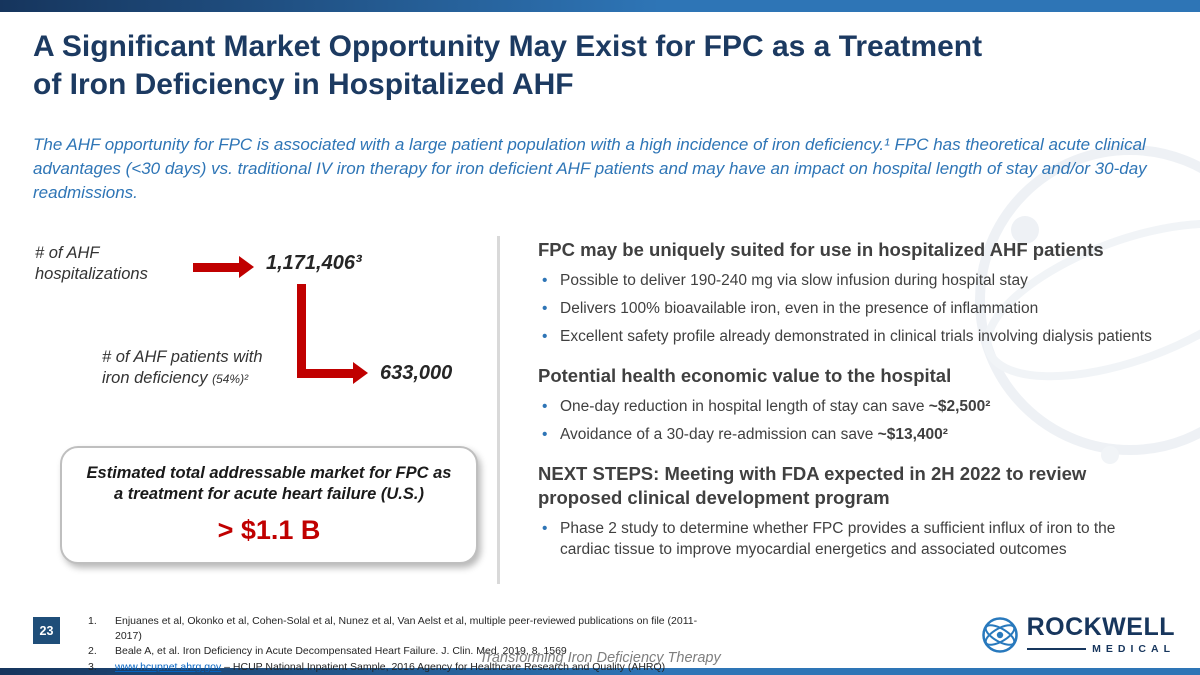 The height and width of the screenshot is (675, 1200). I want to click on bottom-accent-bar, so click(600, 671).